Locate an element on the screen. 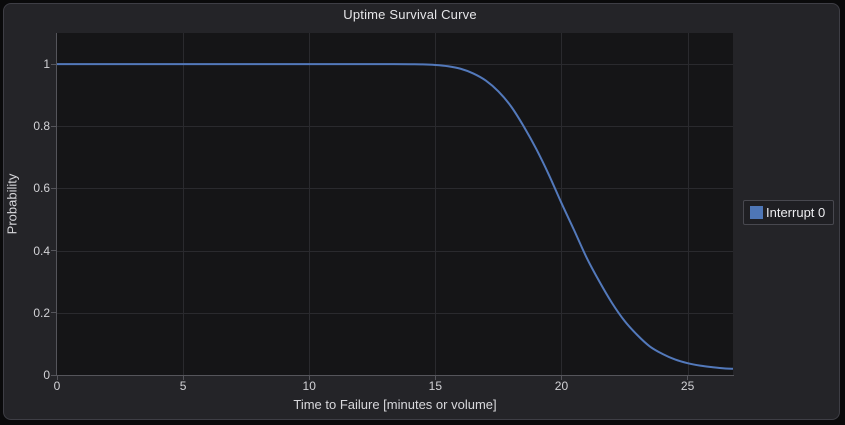  x-tick-label: 20 is located at coordinates (561, 386).